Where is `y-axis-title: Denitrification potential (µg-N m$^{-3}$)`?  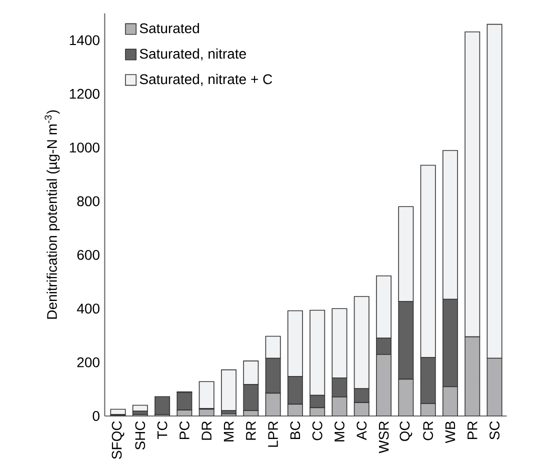
y-axis-title: Denitrification potential (µg-N m$^{-3}$) is located at coordinates (52, 214).